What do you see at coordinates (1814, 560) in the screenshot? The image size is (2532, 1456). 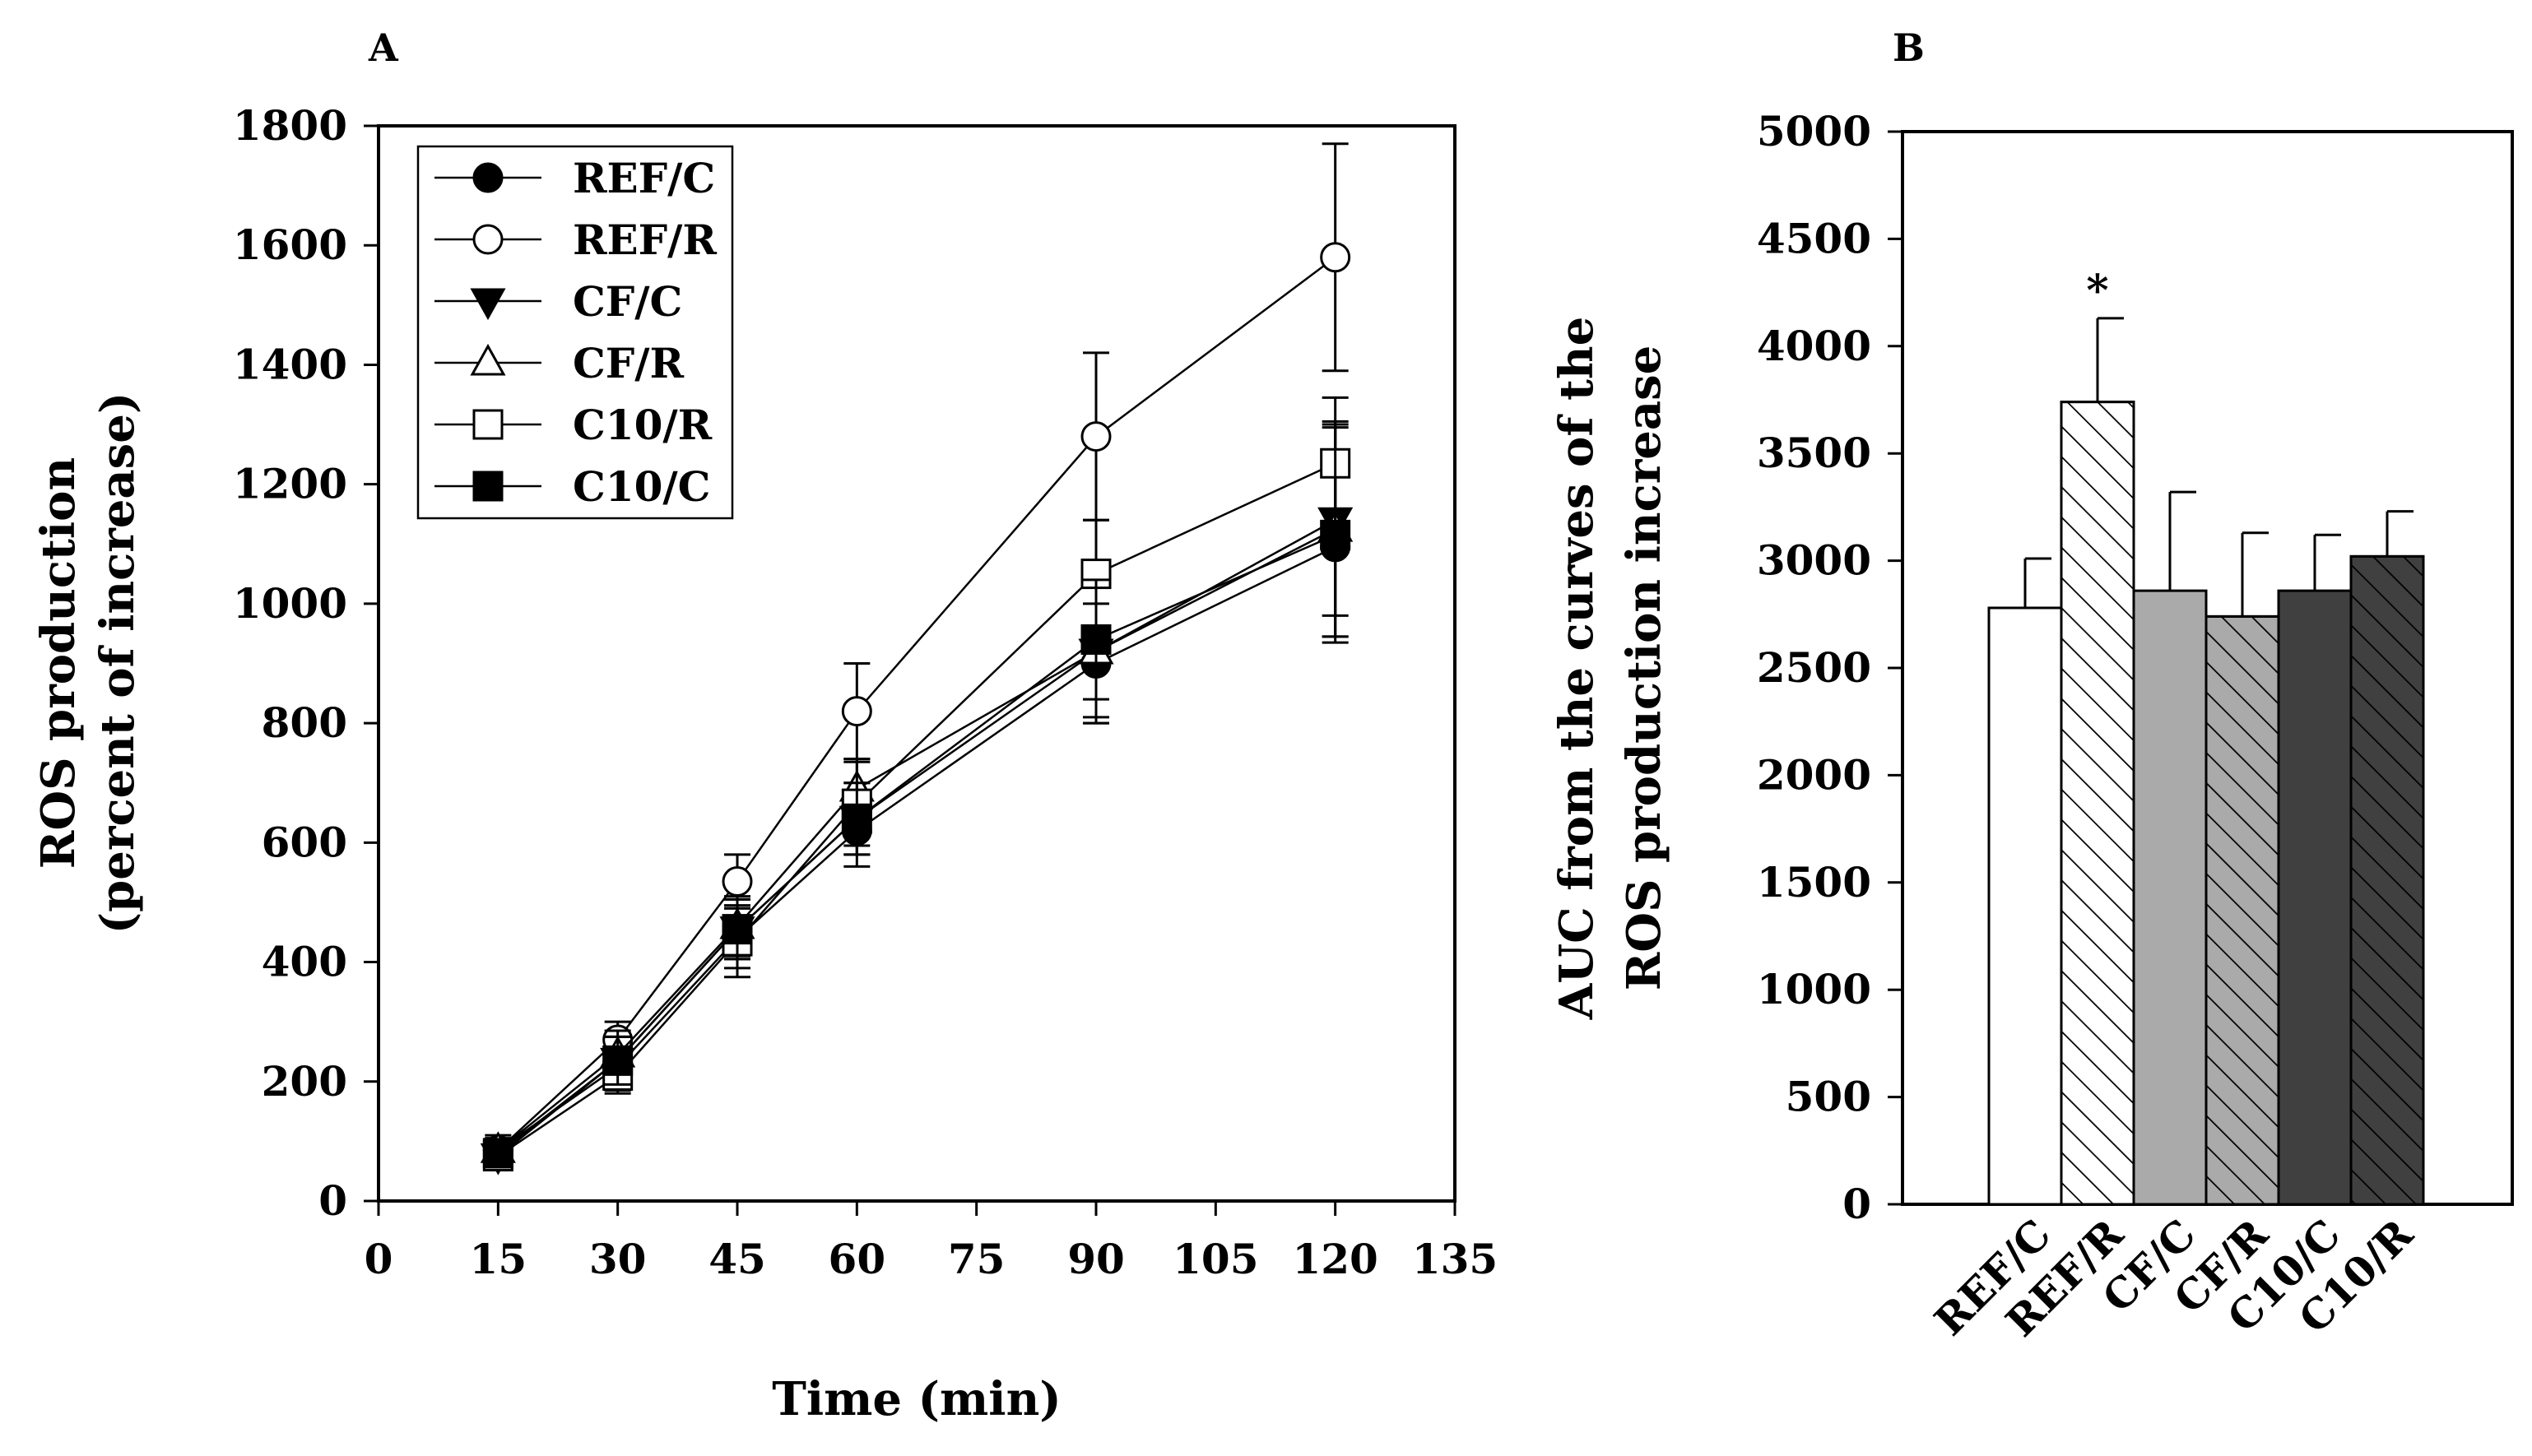 I see `y-tick-label: 3000` at bounding box center [1814, 560].